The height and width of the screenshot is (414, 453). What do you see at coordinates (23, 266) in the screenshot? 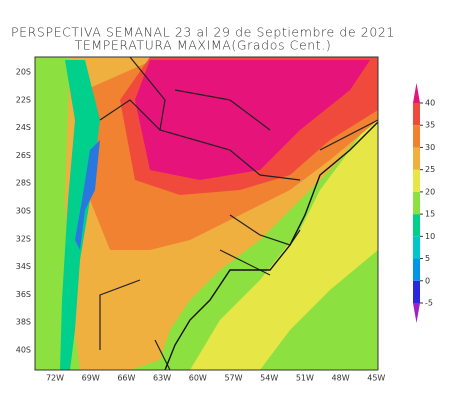
I see `lat-label: 34S` at bounding box center [23, 266].